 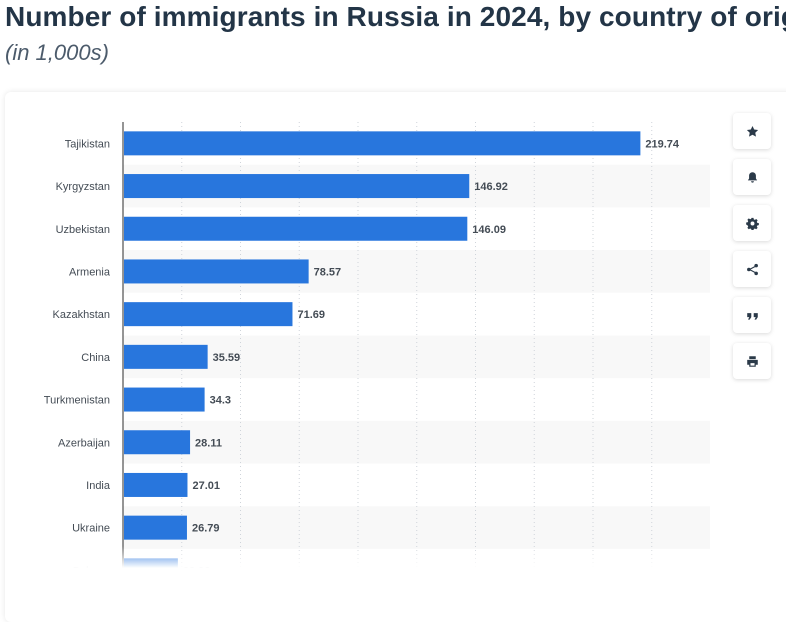 What do you see at coordinates (83, 230) in the screenshot?
I see `category-label: Uzbekistan` at bounding box center [83, 230].